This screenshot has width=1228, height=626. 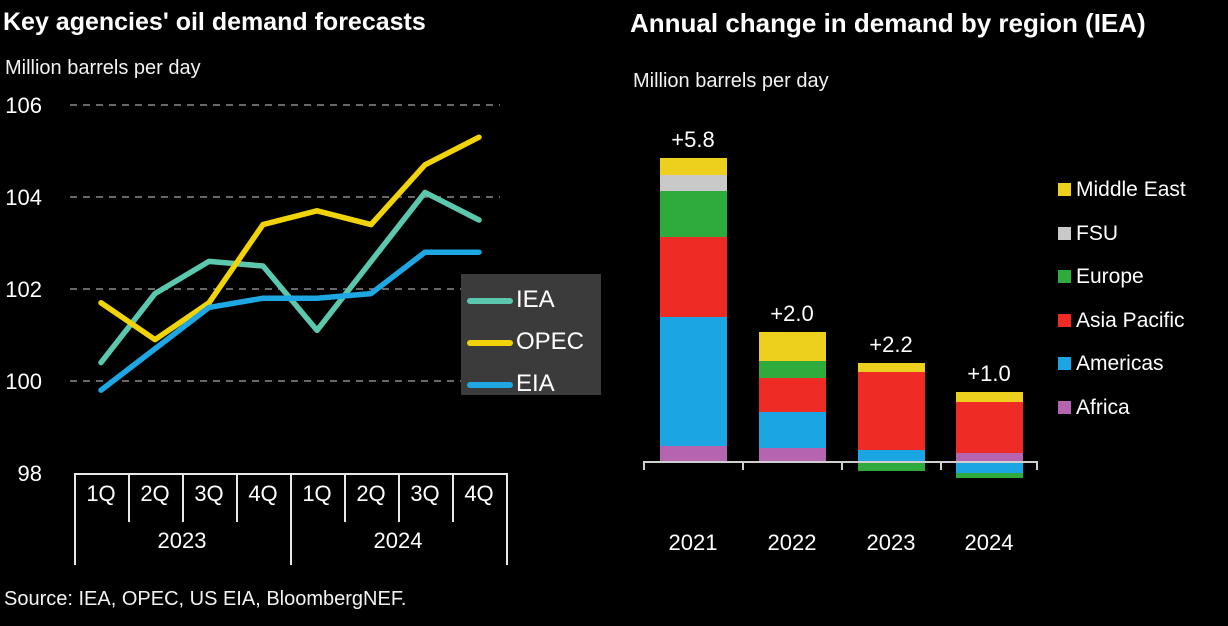 I want to click on legend-label: FSU, so click(x=1097, y=233).